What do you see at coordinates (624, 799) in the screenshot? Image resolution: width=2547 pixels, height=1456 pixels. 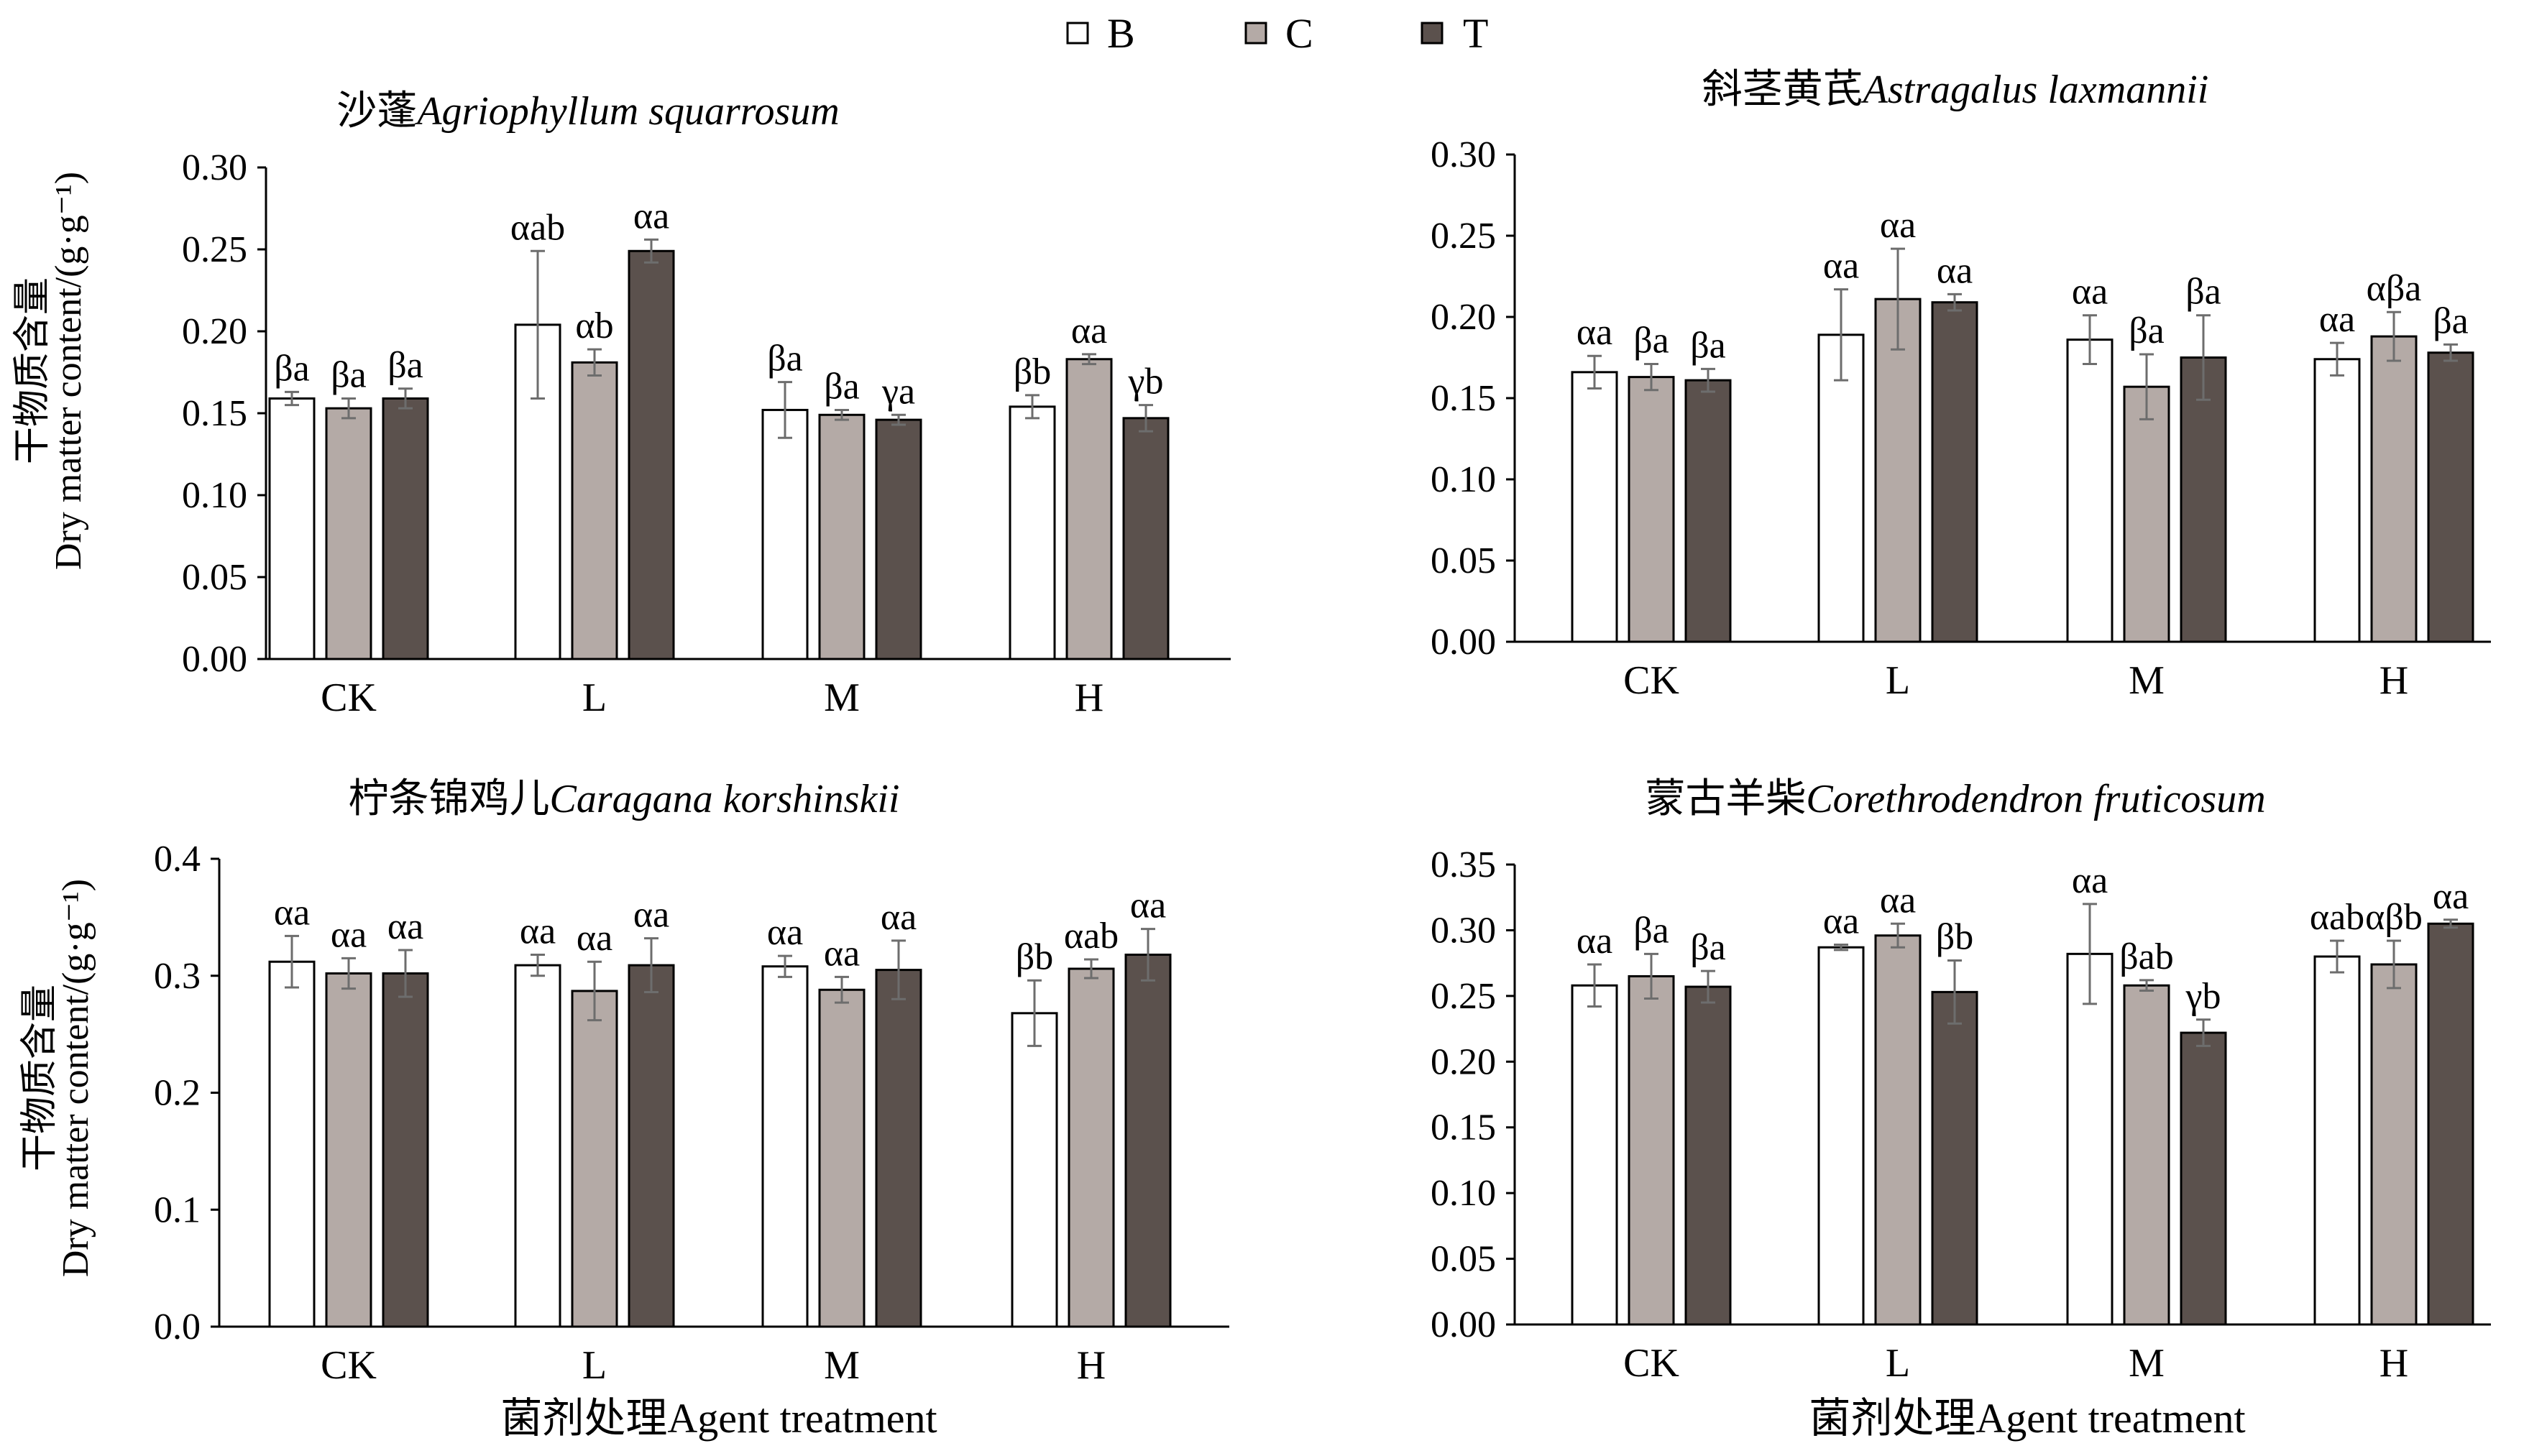 I see `panel-title: 柠条锦鸡儿Caragana korshinskii` at bounding box center [624, 799].